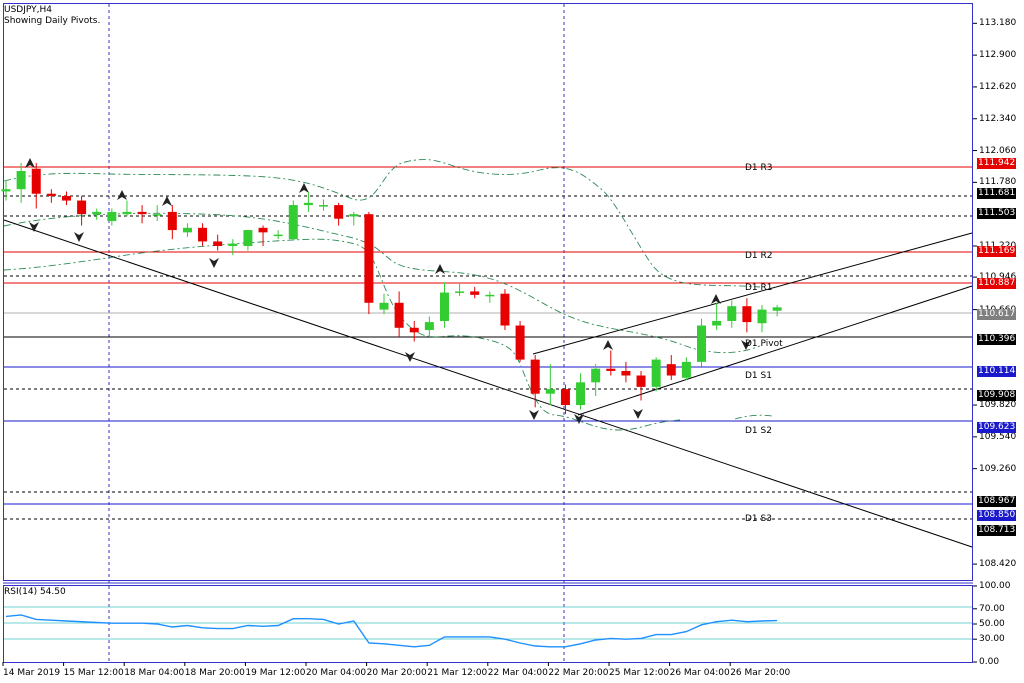 The width and height of the screenshot is (1024, 683). Describe the element at coordinates (996, 194) in the screenshot. I see `price-badge: 111.681` at that location.